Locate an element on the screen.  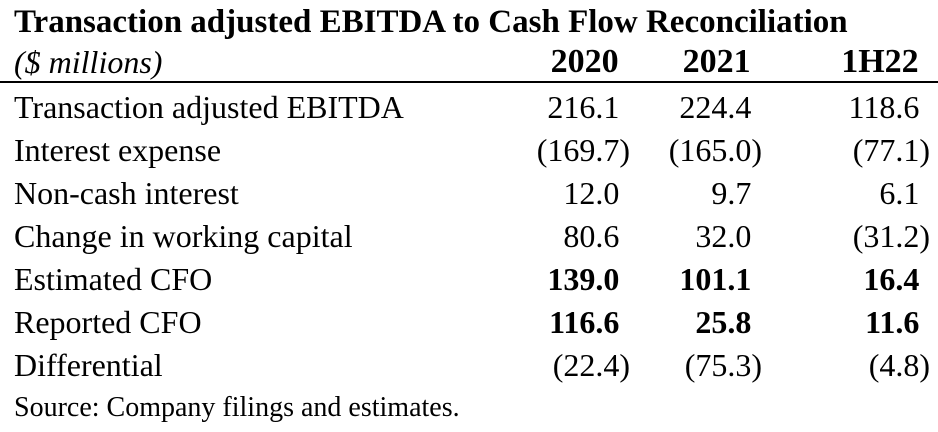
cell-value: 224.4 is located at coordinates (715, 107).